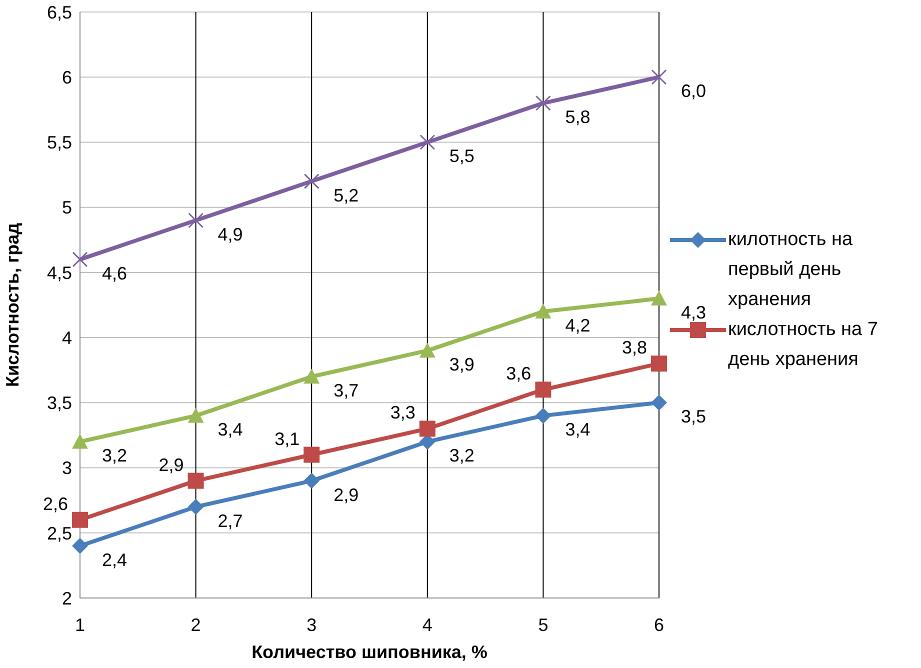 Image resolution: width=921 pixels, height=668 pixels. I want to click on y-tick-label: 2, so click(67, 598).